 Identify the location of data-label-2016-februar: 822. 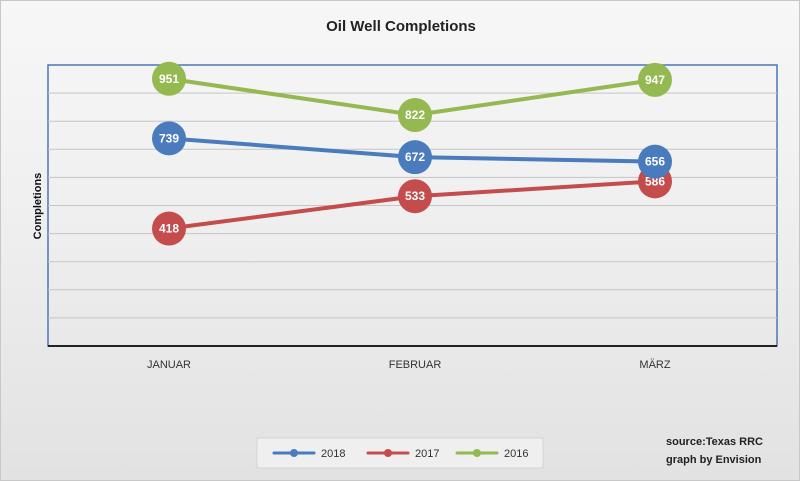
(415, 115).